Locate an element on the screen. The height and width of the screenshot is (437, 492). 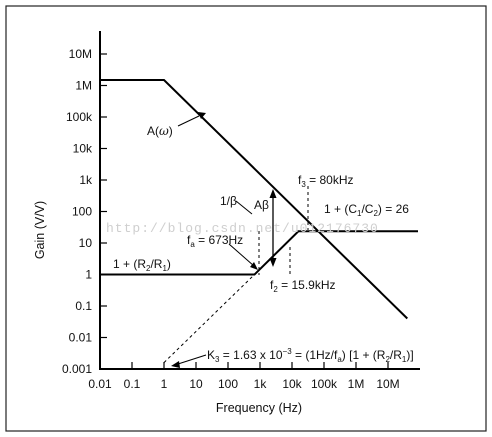
x-tick-label: 0.1 is located at coordinates (132, 384).